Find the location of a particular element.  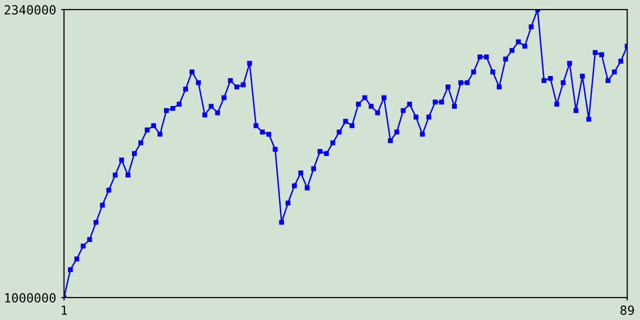

y-tick-label: 1000000 is located at coordinates (30, 298).